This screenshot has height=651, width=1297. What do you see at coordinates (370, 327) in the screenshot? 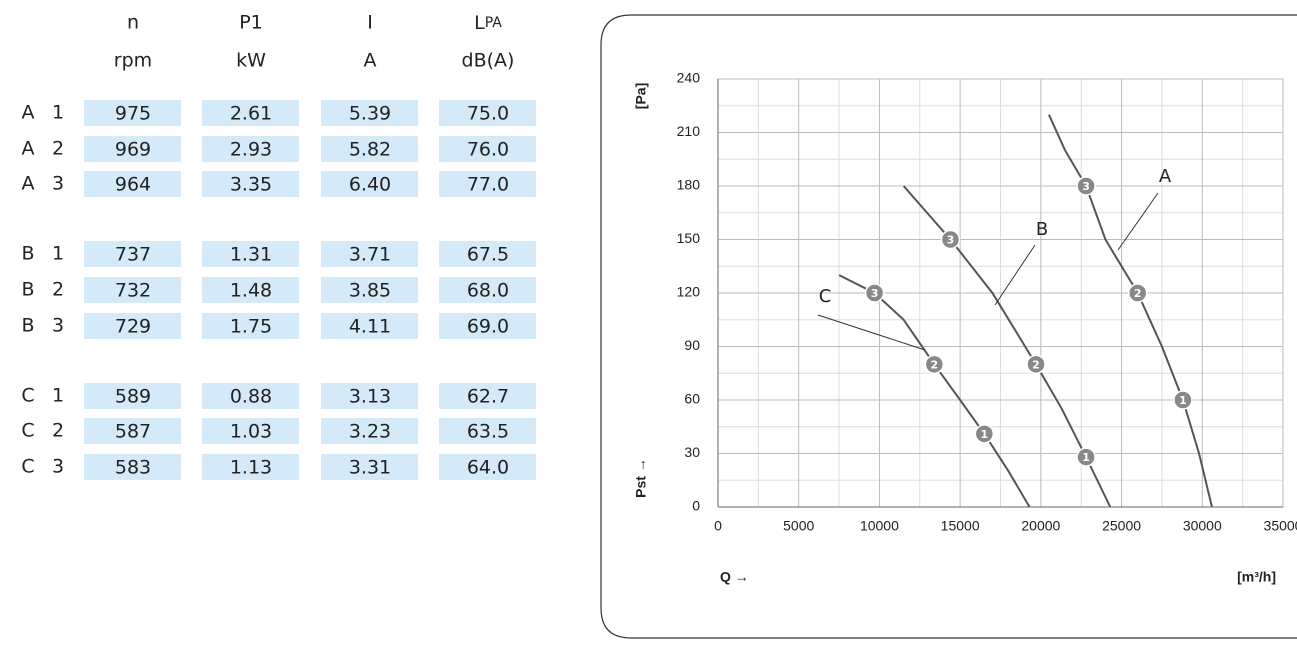
I see `cell: 4.11` at bounding box center [370, 327].